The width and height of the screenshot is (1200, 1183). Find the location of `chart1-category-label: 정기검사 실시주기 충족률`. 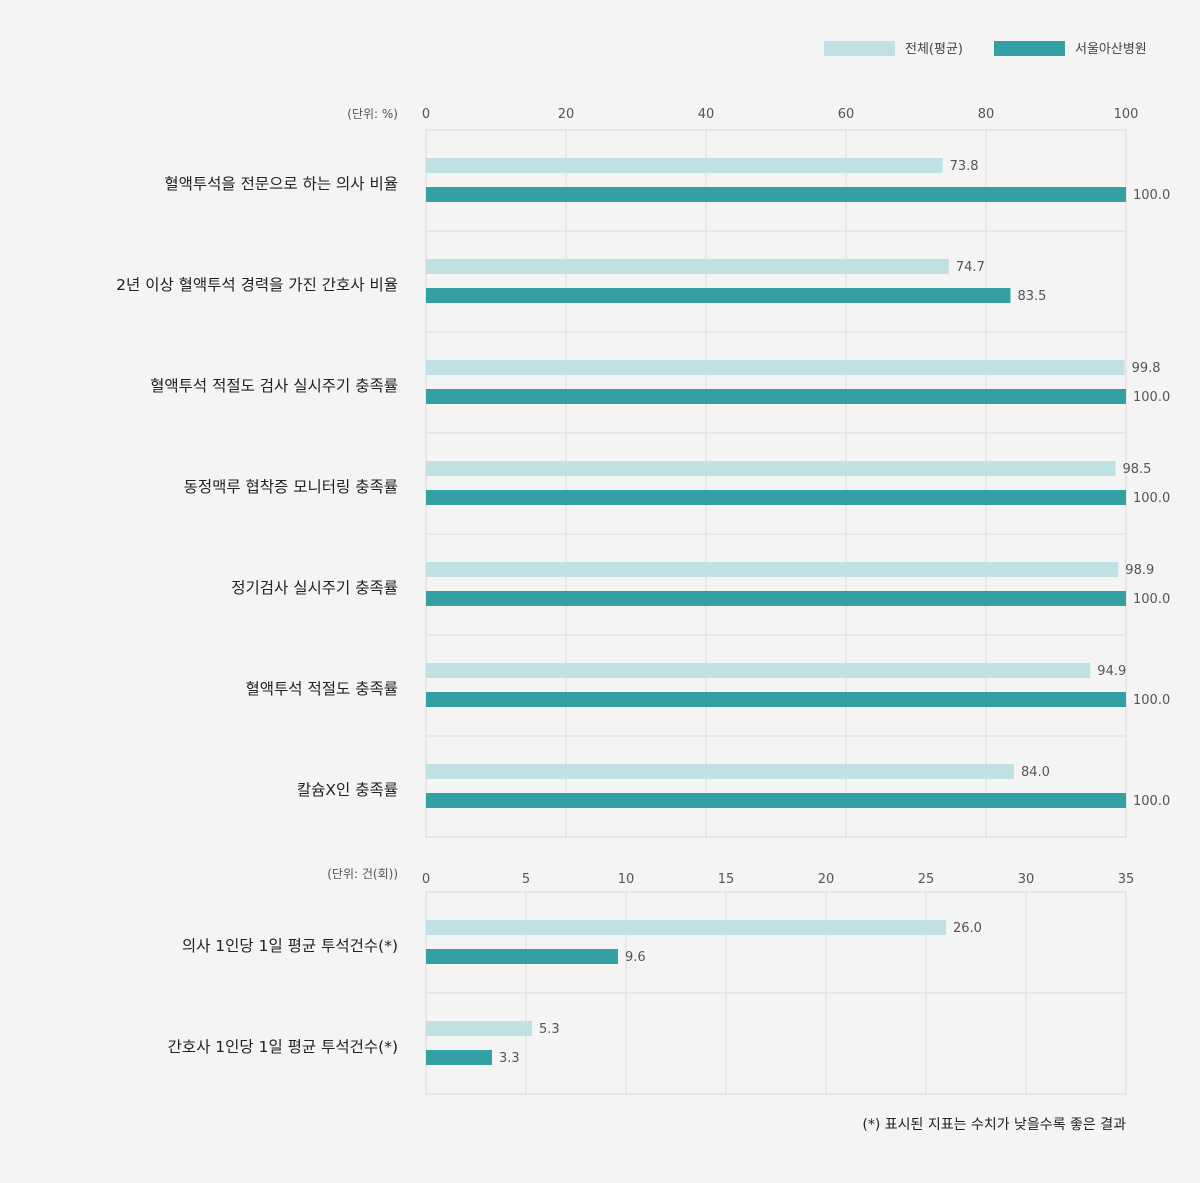

chart1-category-label: 정기검사 실시주기 충족률 is located at coordinates (314, 588).